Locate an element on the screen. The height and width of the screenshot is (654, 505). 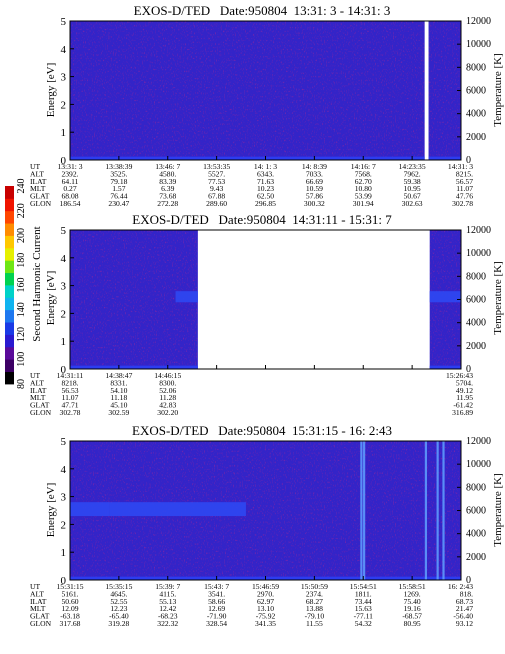
table-cell: 76.44 is located at coordinates (118, 196).